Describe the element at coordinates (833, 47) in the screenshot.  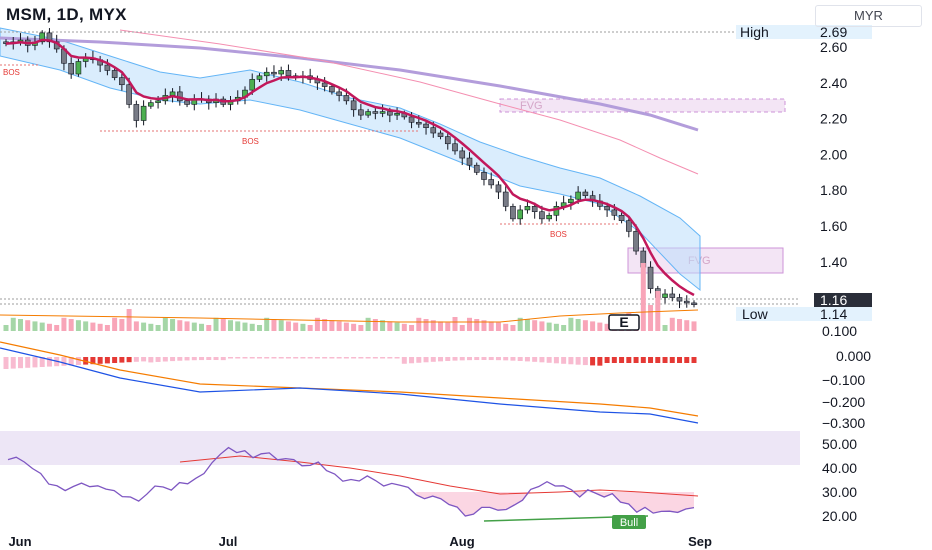
I see `price-tick-label: 2.60` at that location.